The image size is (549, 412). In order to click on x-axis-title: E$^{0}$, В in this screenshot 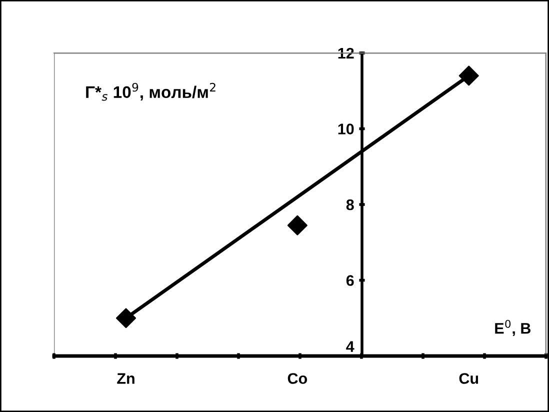, I will do `click(512, 328)`.